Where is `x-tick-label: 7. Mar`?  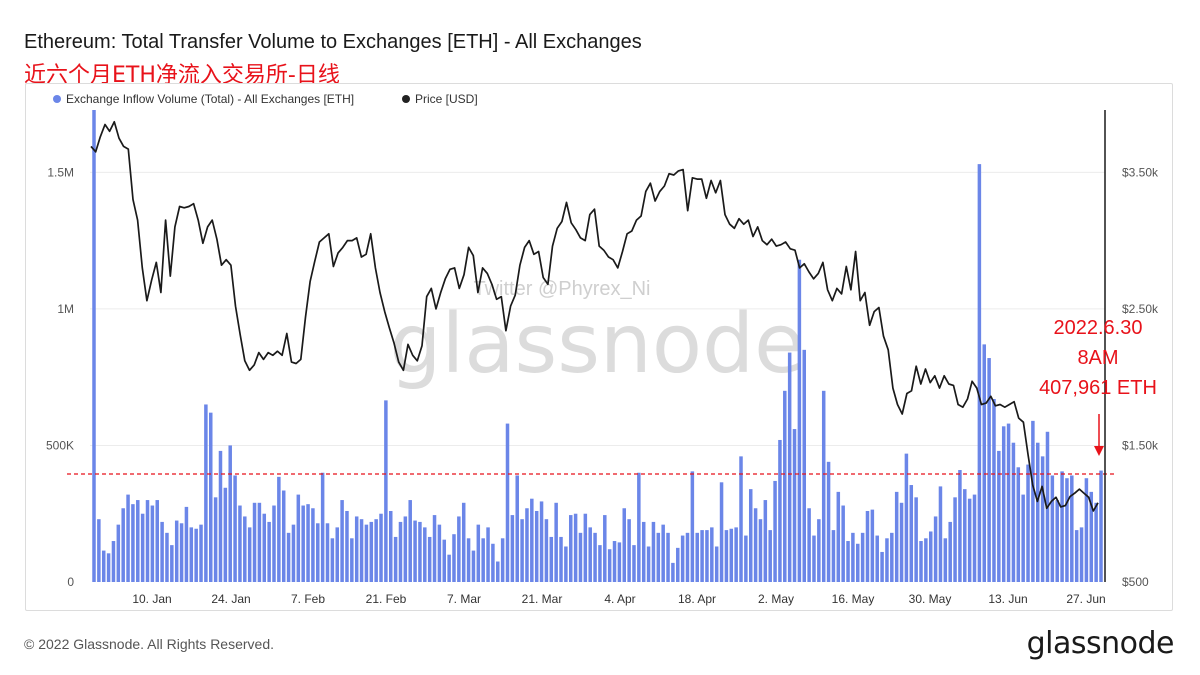
x-tick-label: 7. Mar is located at coordinates (464, 599).